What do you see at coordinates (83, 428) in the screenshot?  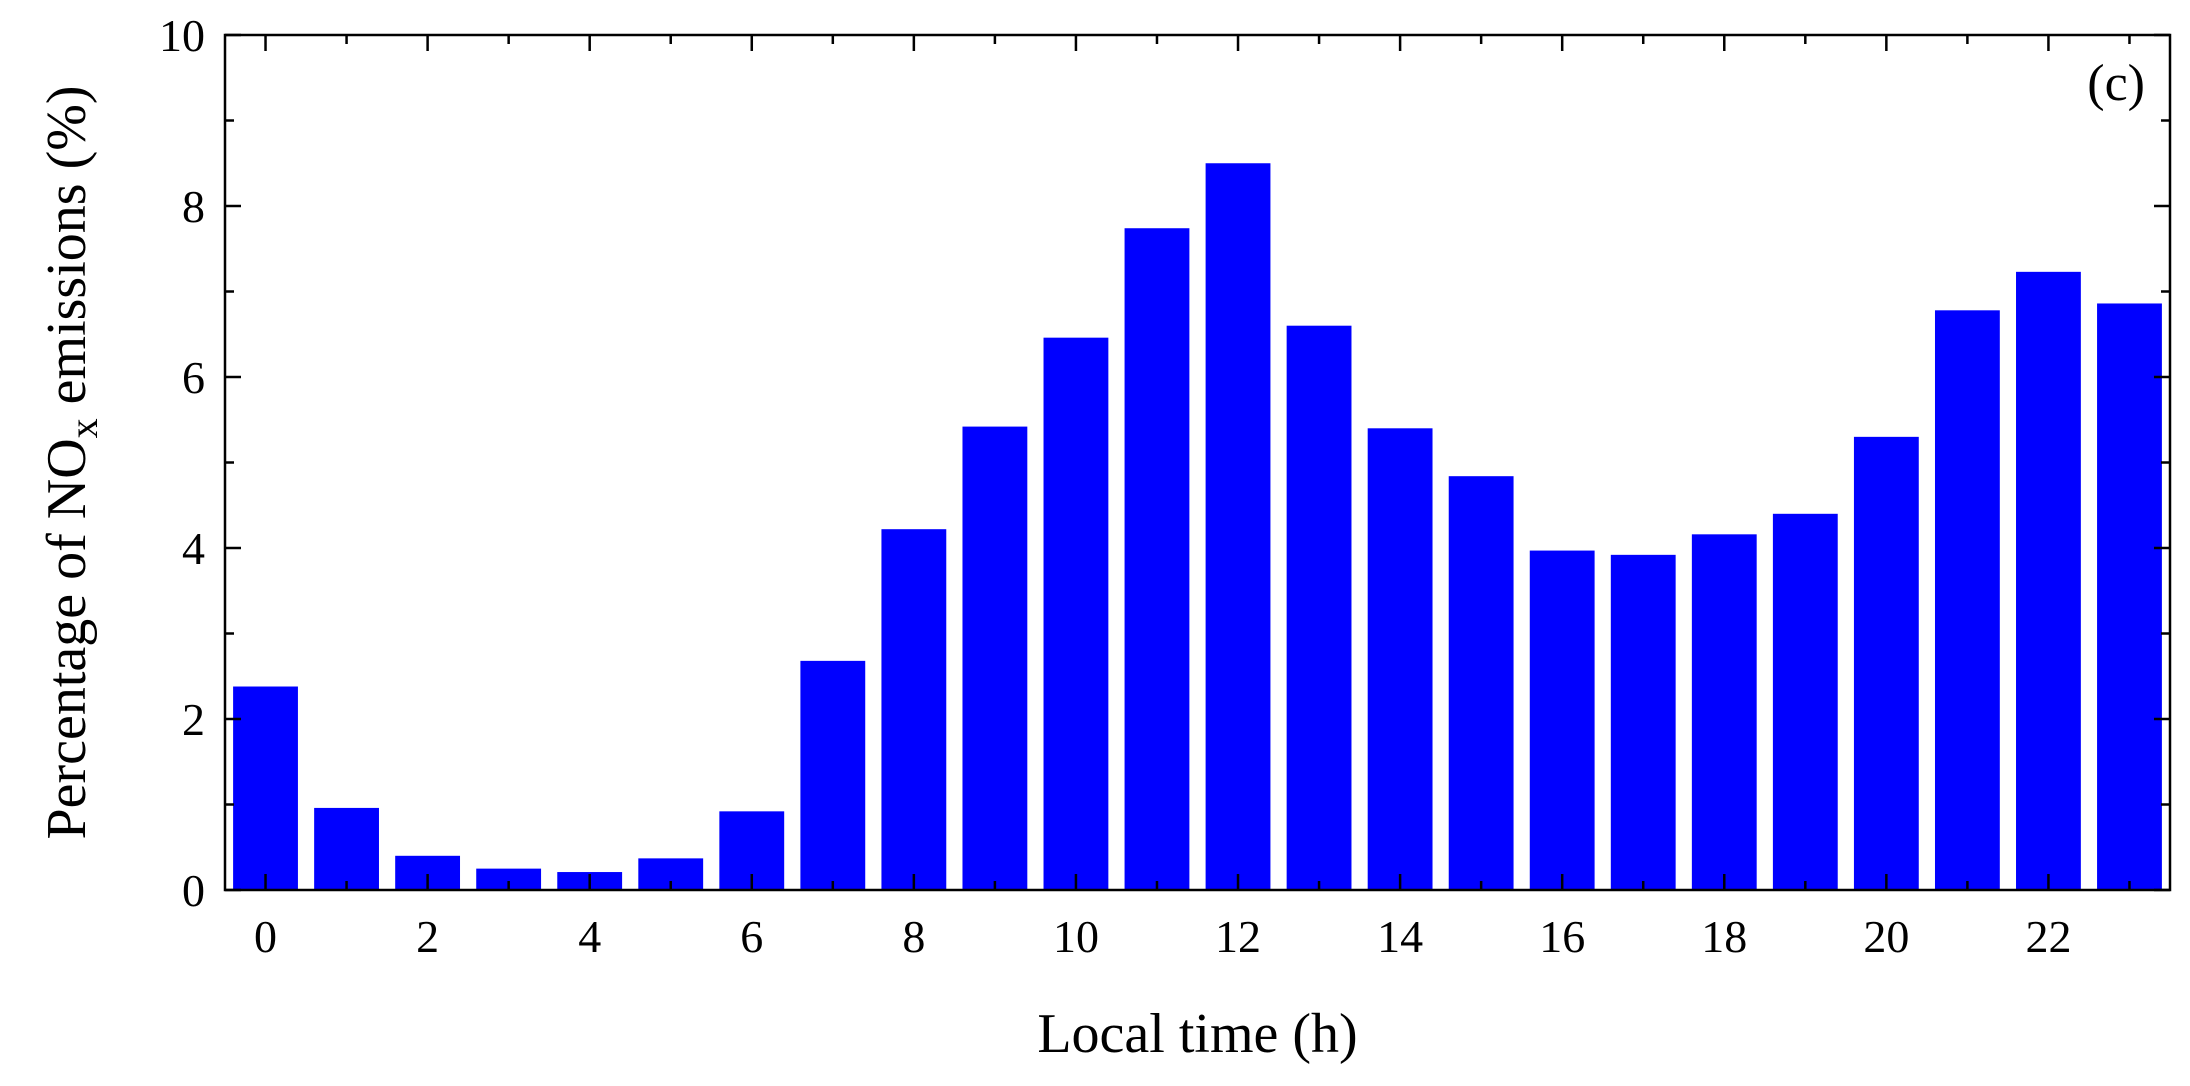 I see `y-axis-title-subscript: x` at bounding box center [83, 428].